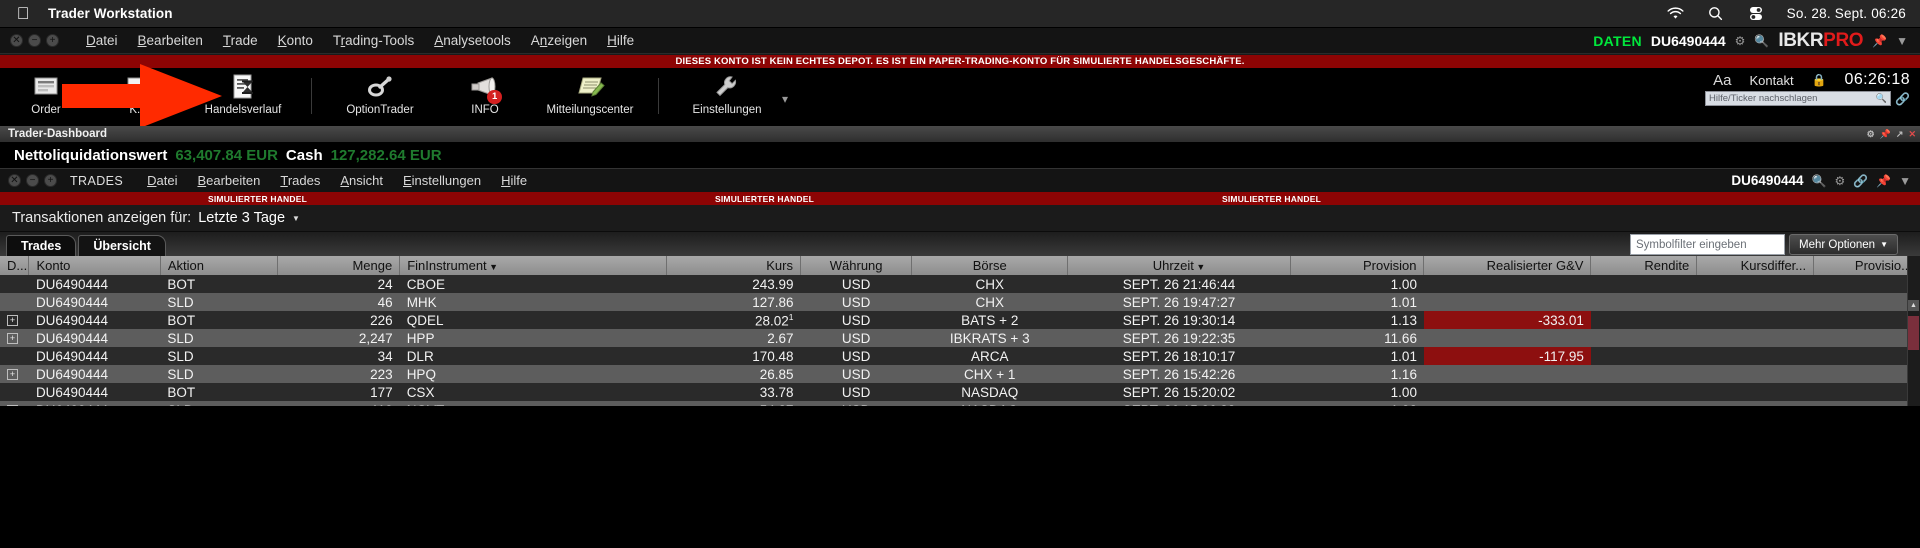 The height and width of the screenshot is (548, 1920). What do you see at coordinates (590, 97) in the screenshot?
I see `toolbar-button-mitteilungscenter: Mitteilungscenter` at bounding box center [590, 97].